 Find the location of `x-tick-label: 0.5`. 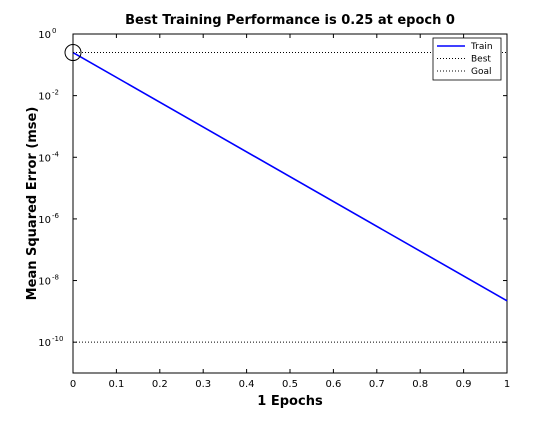

x-tick-label: 0.5 is located at coordinates (290, 384).